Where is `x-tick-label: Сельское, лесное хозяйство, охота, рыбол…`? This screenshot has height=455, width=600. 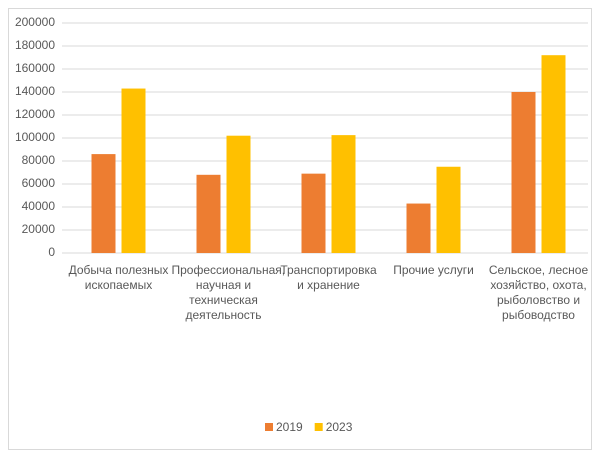 x-tick-label: Сельское, лесное хозяйство, охота, рыбол… is located at coordinates (538, 292).